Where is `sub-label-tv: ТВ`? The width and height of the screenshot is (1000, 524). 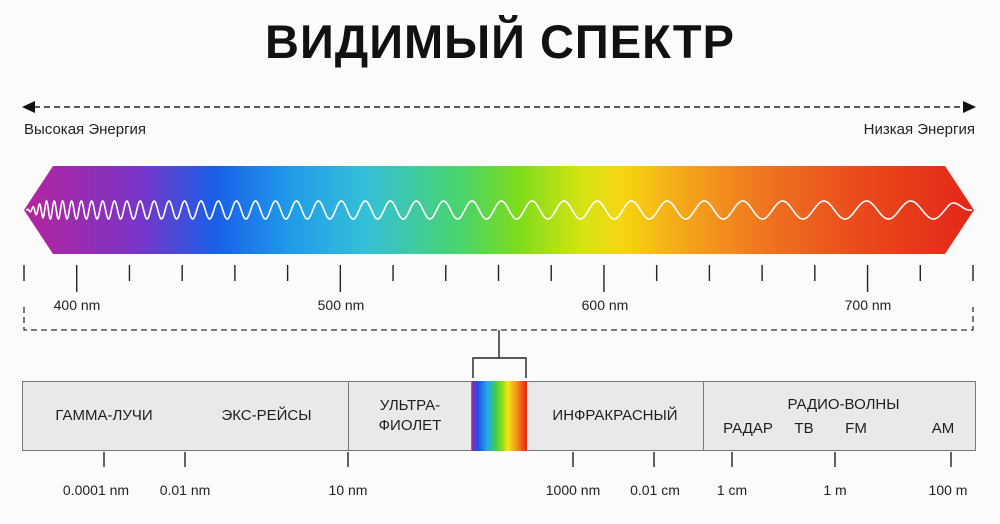 sub-label-tv: ТВ is located at coordinates (804, 428).